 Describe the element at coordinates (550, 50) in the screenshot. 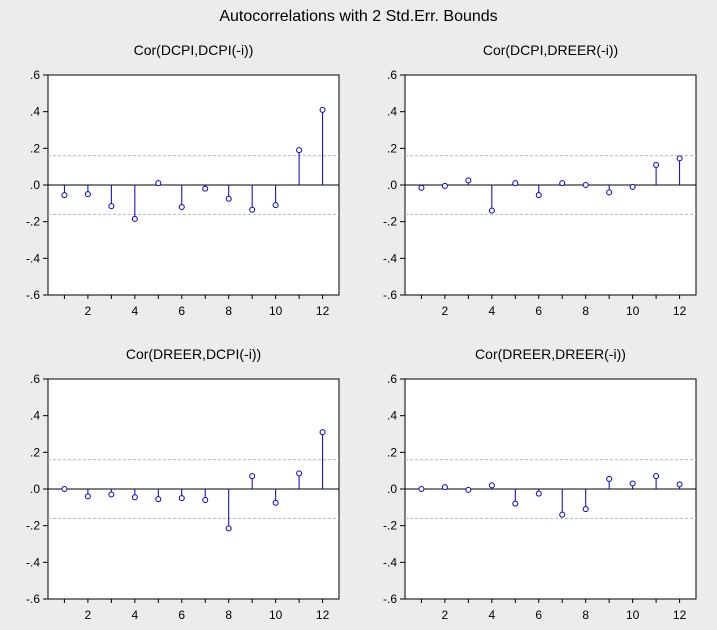

I see `panel-title: Cor(DCPI,DREER(-i))` at that location.